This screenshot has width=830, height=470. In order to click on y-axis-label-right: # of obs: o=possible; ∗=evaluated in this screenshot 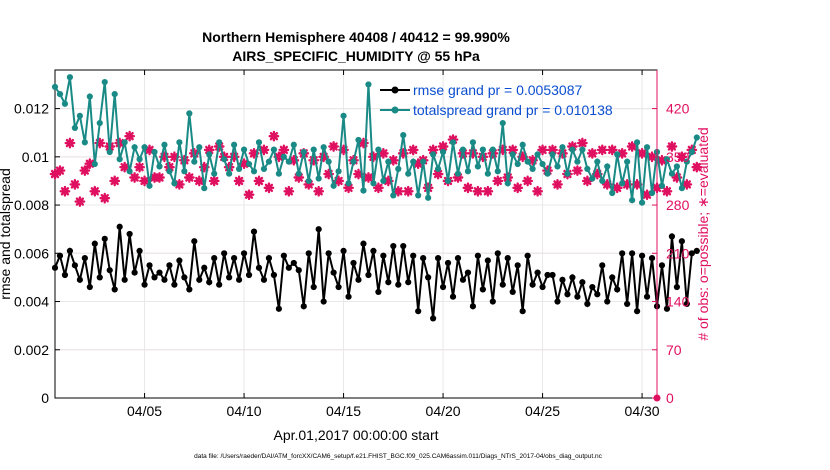, I will do `click(703, 233)`.